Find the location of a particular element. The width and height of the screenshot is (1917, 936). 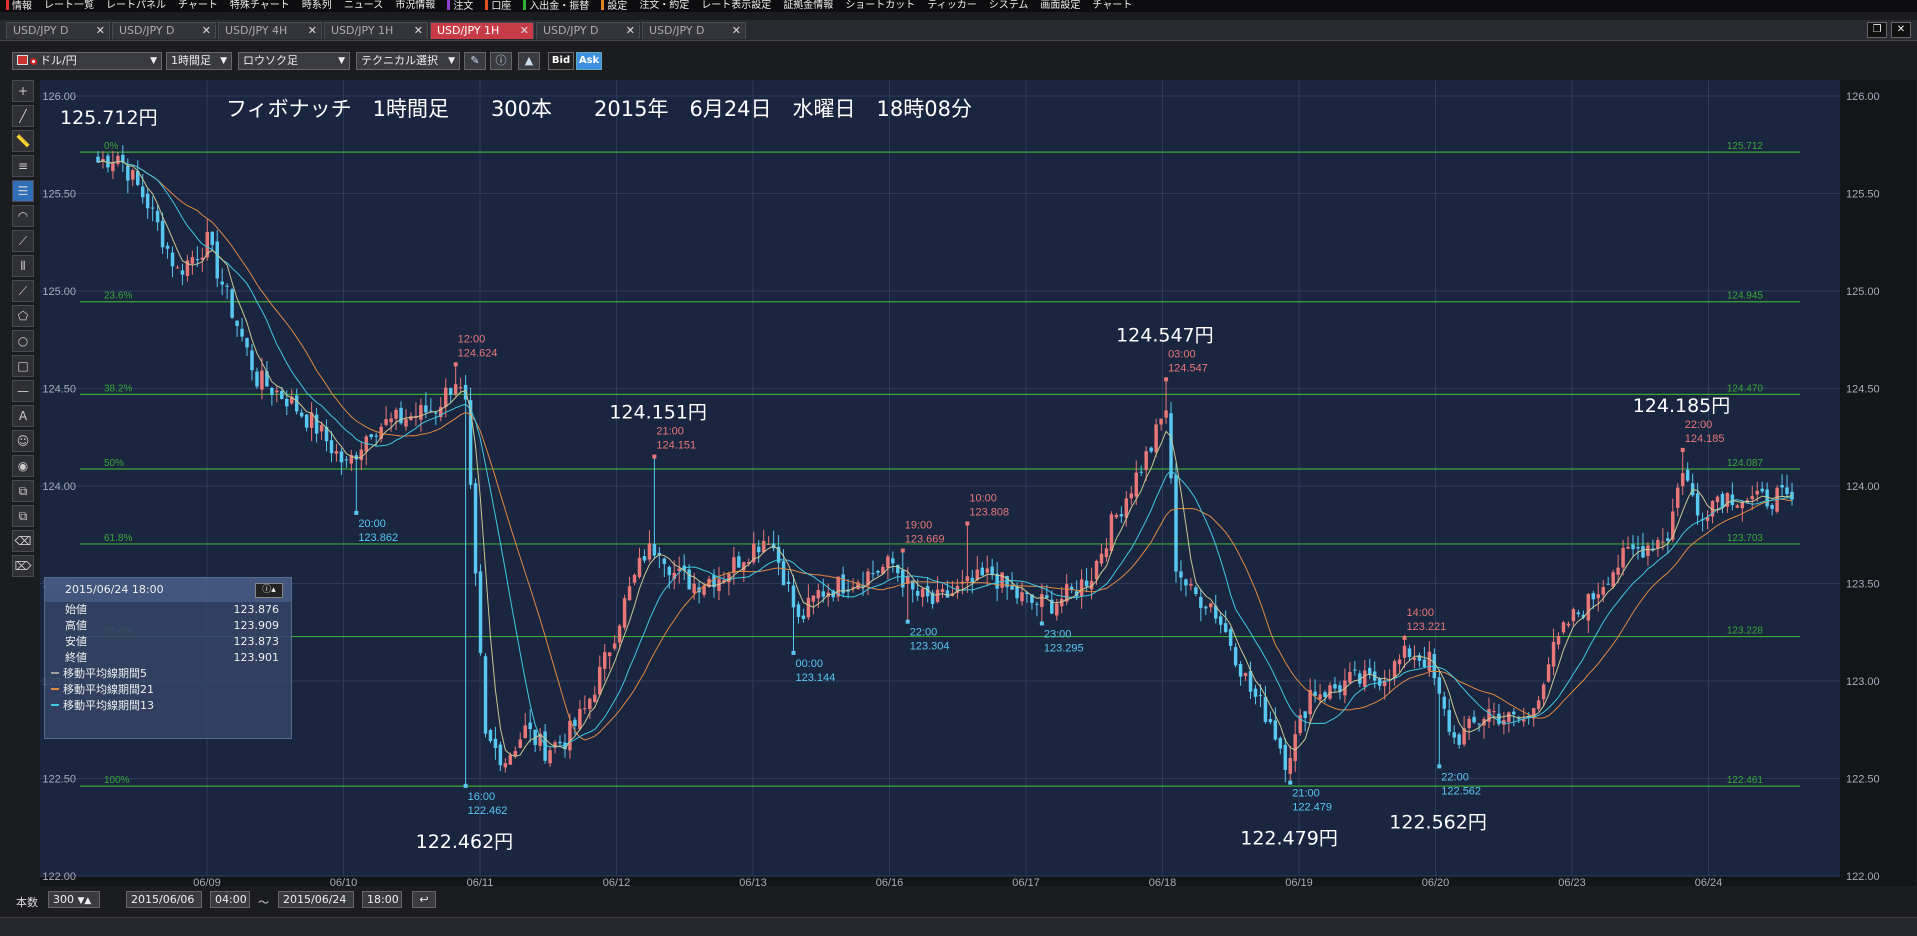

menu-item: ショートカット is located at coordinates (880, 6).